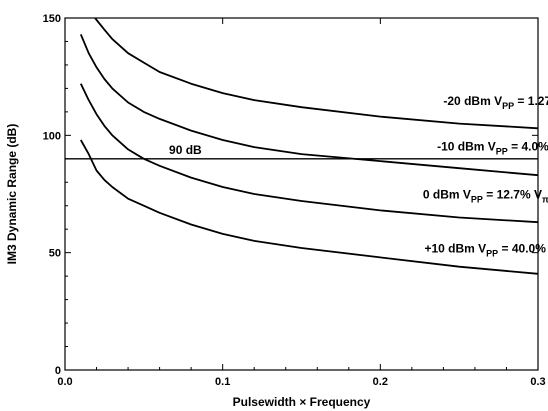 The height and width of the screenshot is (411, 548). What do you see at coordinates (58, 371) in the screenshot?
I see `y-tick-label: 0` at bounding box center [58, 371].